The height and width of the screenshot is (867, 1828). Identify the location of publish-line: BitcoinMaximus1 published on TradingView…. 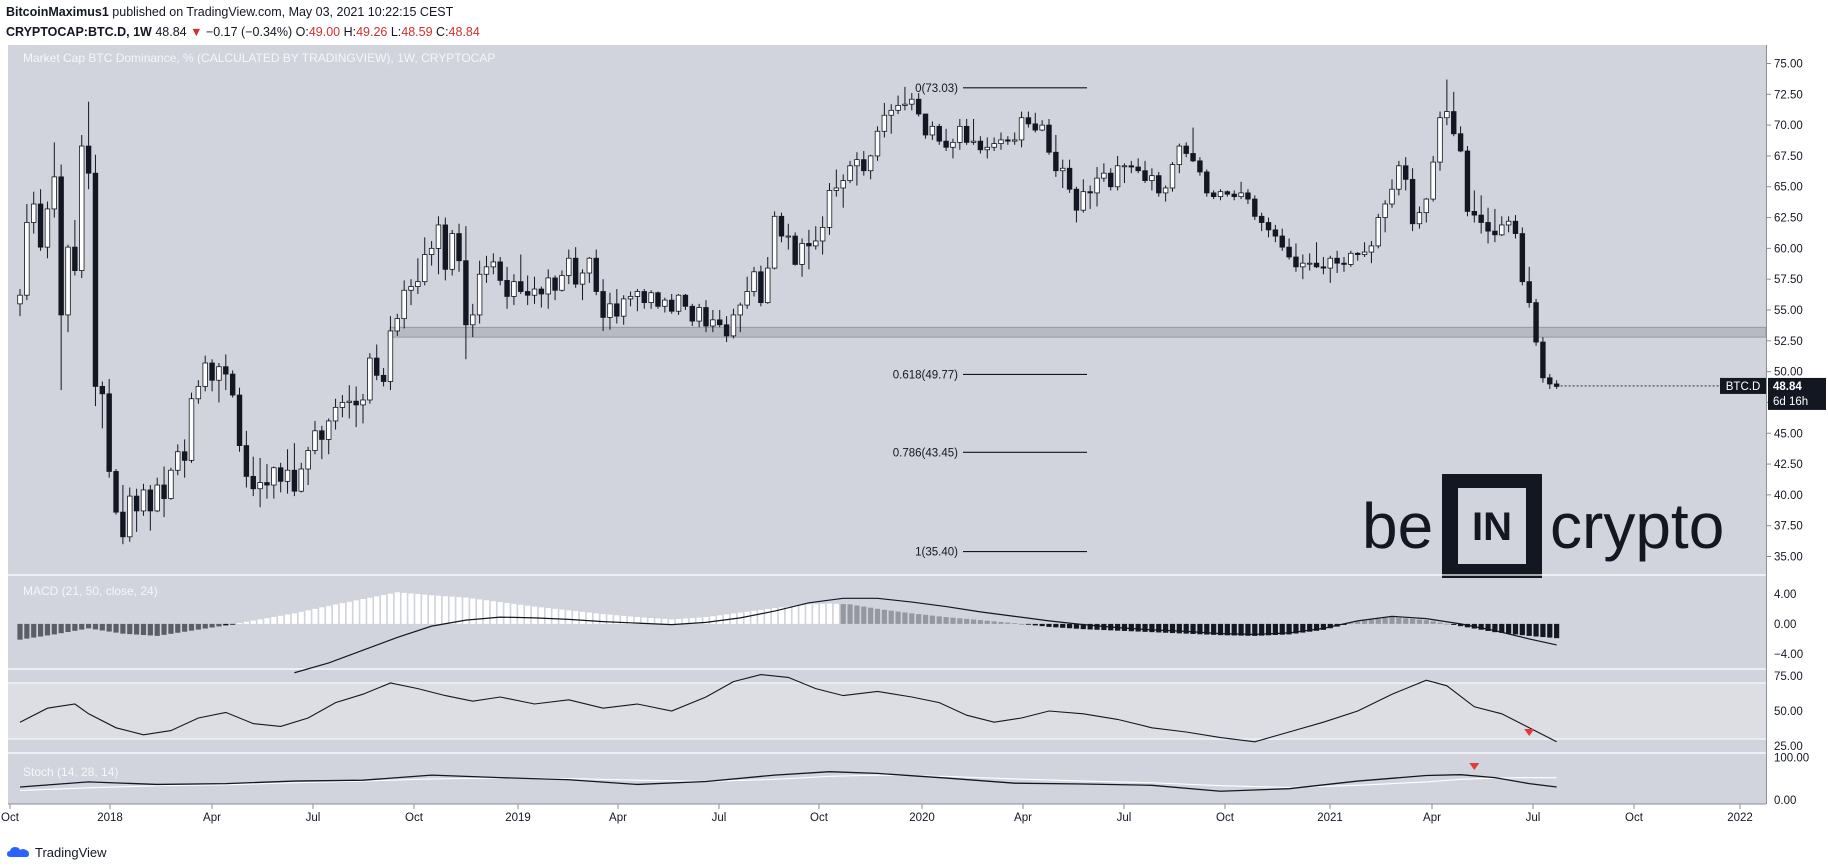
(243, 12).